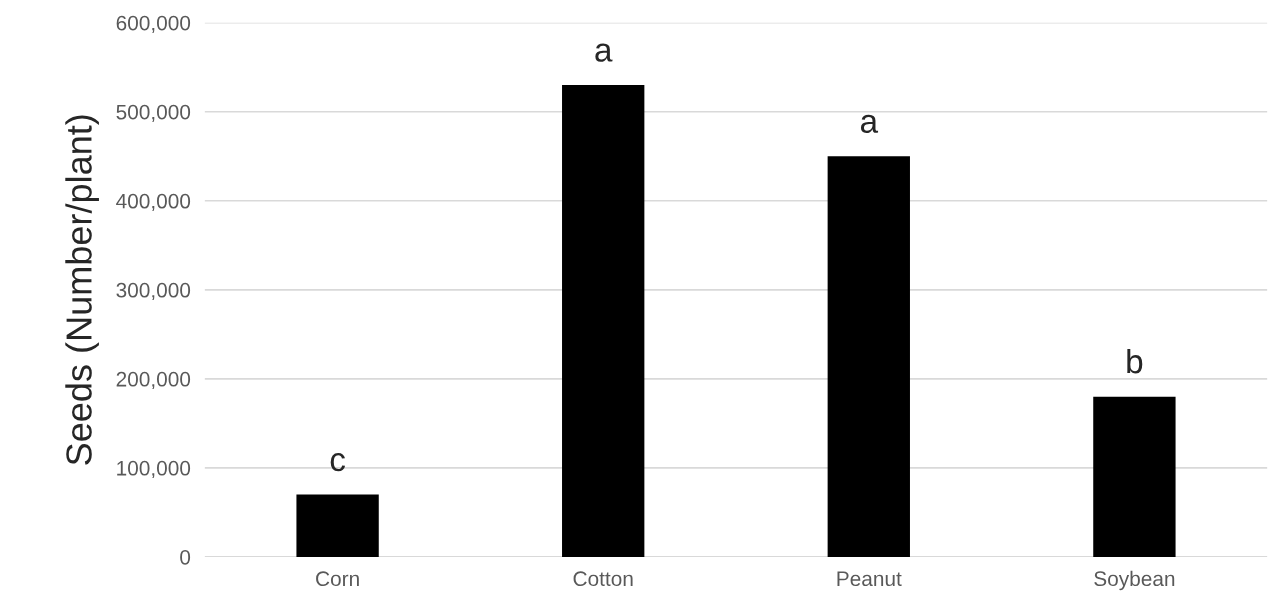 Image resolution: width=1280 pixels, height=614 pixels. What do you see at coordinates (153, 291) in the screenshot?
I see `y-tick-label: 300,000` at bounding box center [153, 291].